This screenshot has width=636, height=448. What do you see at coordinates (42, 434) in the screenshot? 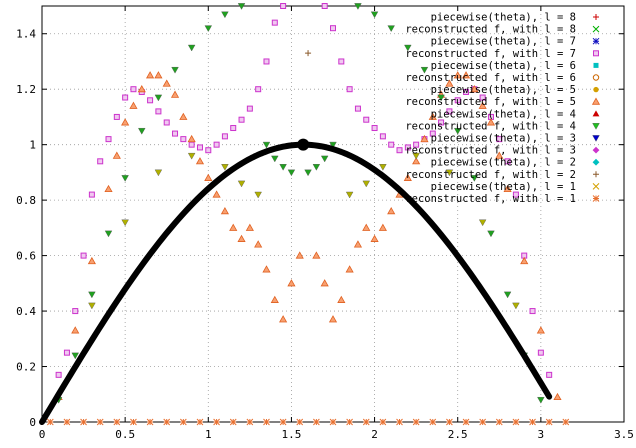
I see `x-tick-label: 0` at bounding box center [42, 434].